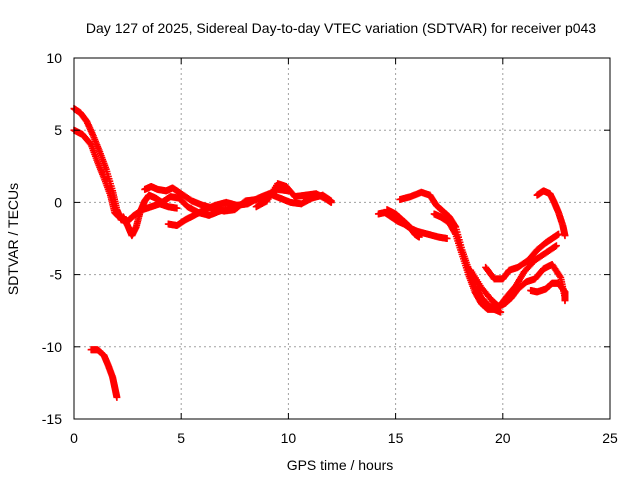 Image resolution: width=640 pixels, height=480 pixels. Describe the element at coordinates (125, 165) in the screenshot. I see `series-track-a` at that location.